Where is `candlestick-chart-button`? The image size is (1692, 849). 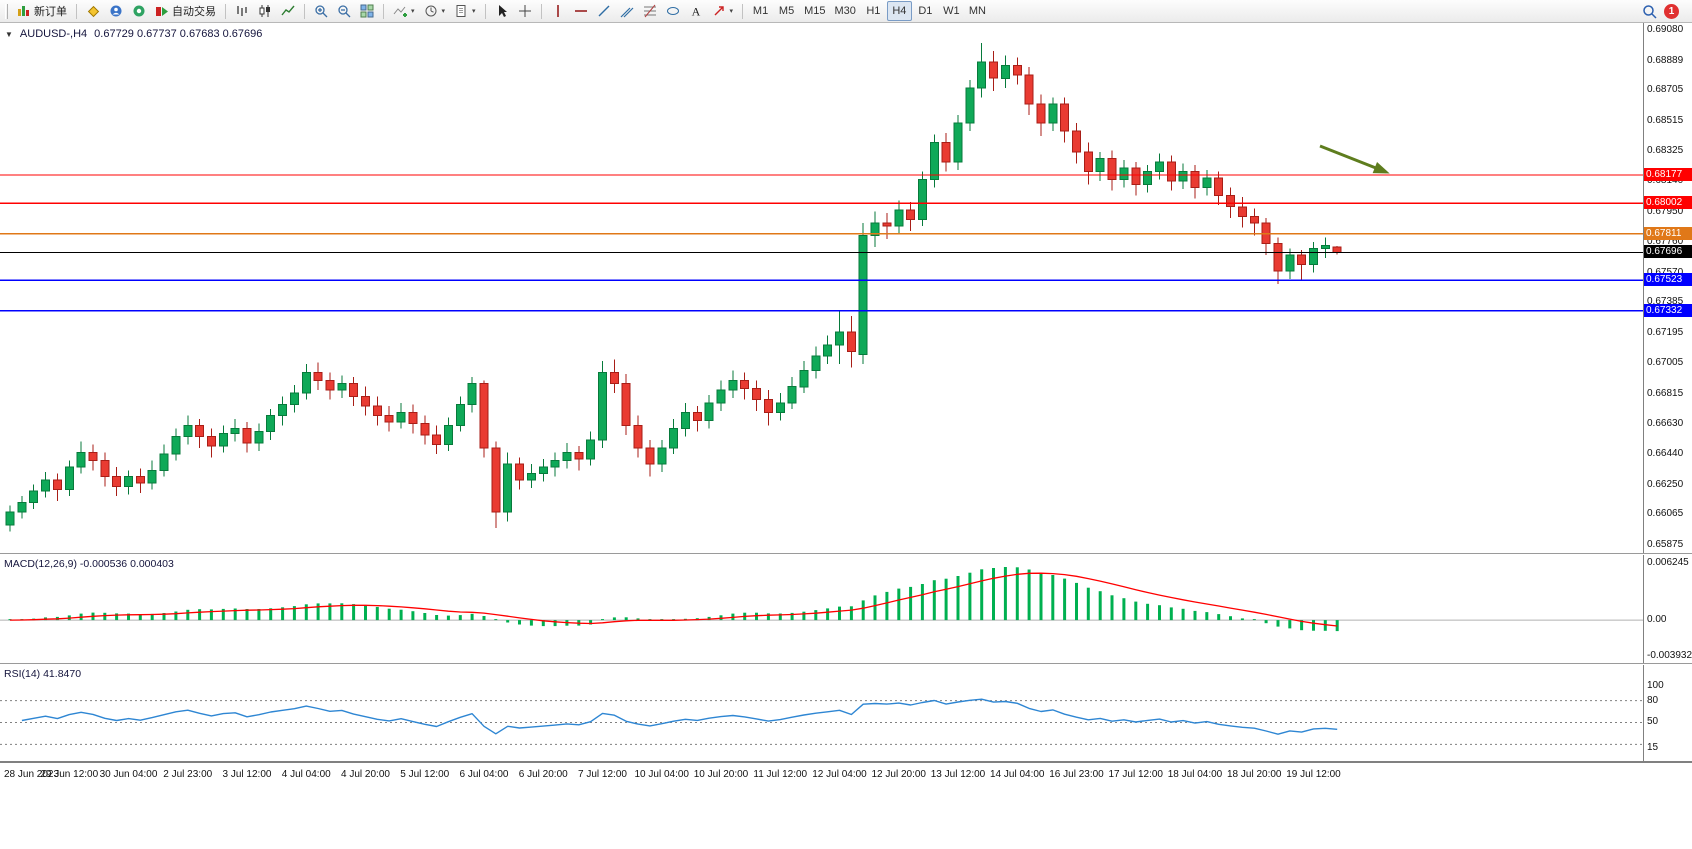
candlestick-chart-button is located at coordinates (265, 11).